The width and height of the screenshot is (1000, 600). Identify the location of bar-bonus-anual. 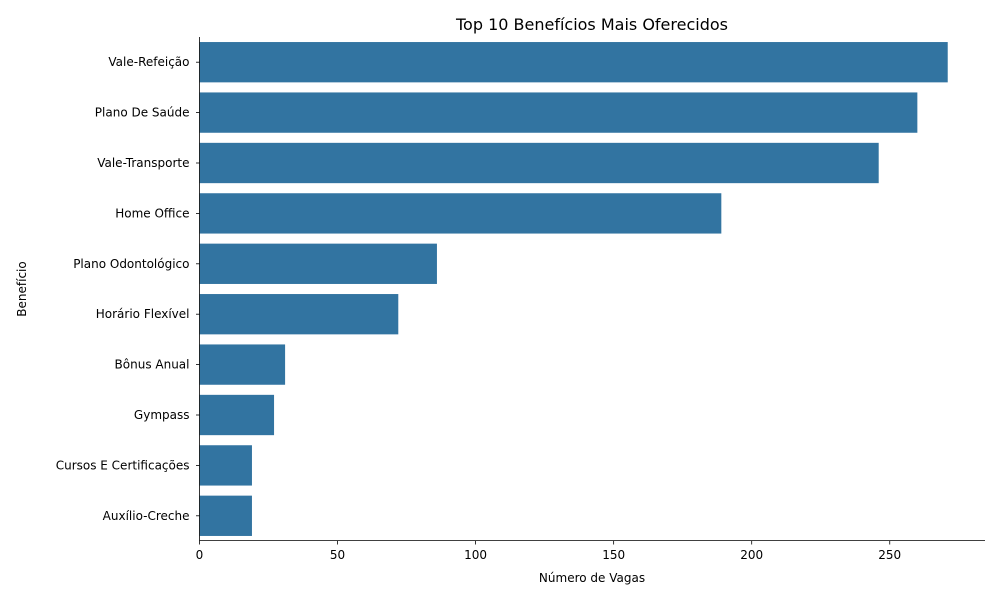
(242, 364).